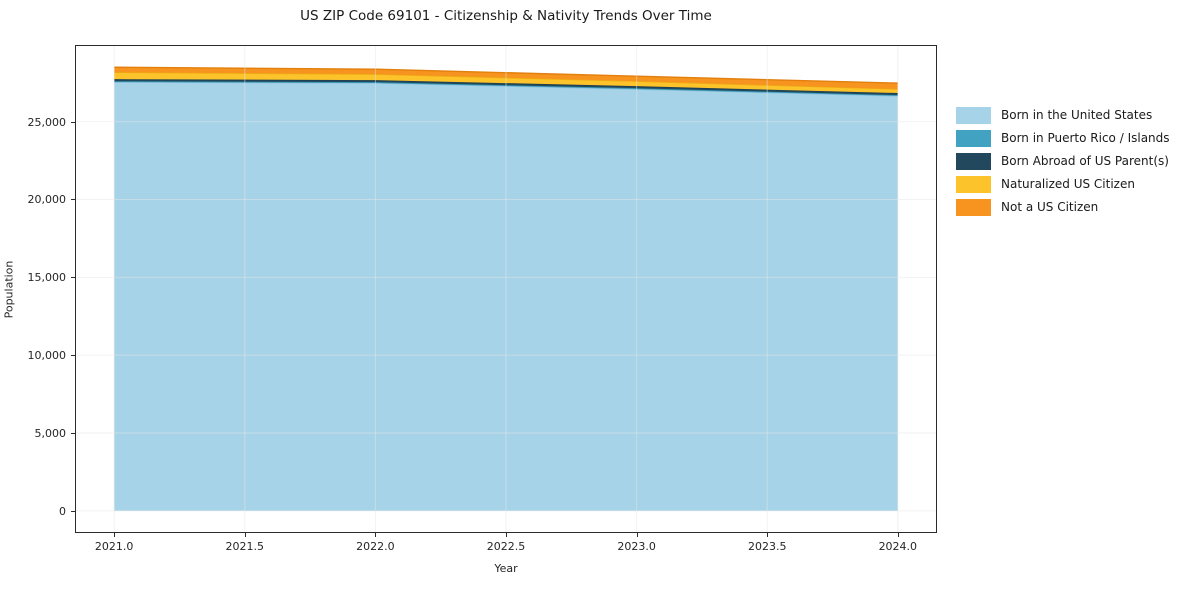 The image size is (1189, 590). Describe the element at coordinates (898, 546) in the screenshot. I see `x-tick-label: 2024.0` at that location.